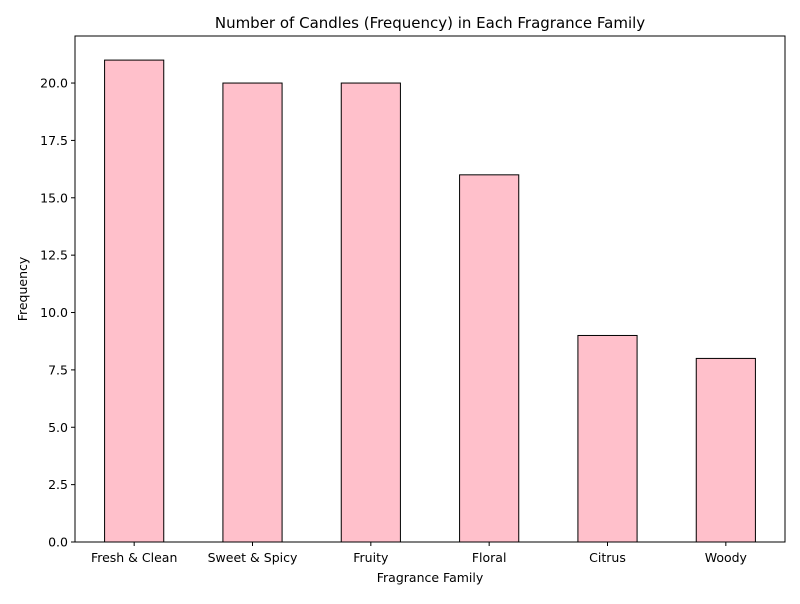  What do you see at coordinates (253, 557) in the screenshot?
I see `x-tick-label-1: Sweet & Spicy` at bounding box center [253, 557].